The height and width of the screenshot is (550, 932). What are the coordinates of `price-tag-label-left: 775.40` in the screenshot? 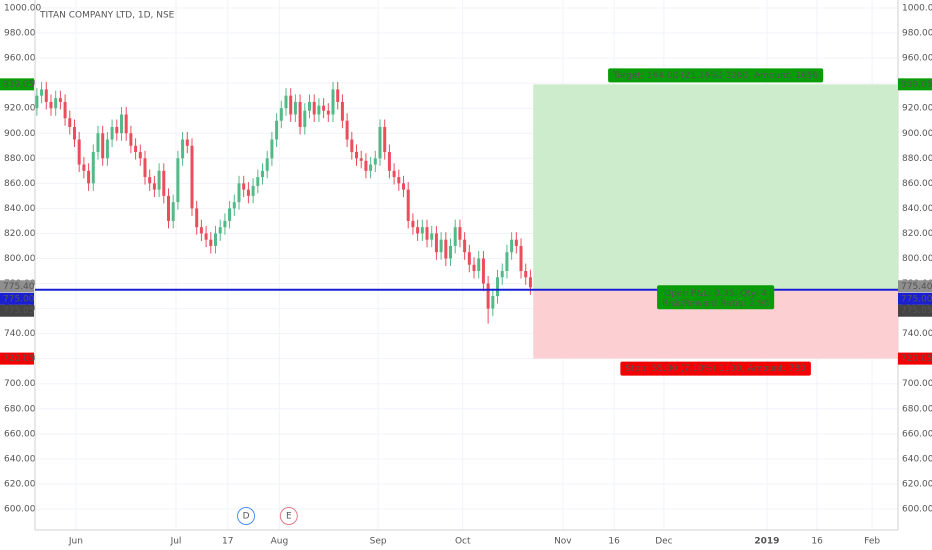 It's located at (19, 287).